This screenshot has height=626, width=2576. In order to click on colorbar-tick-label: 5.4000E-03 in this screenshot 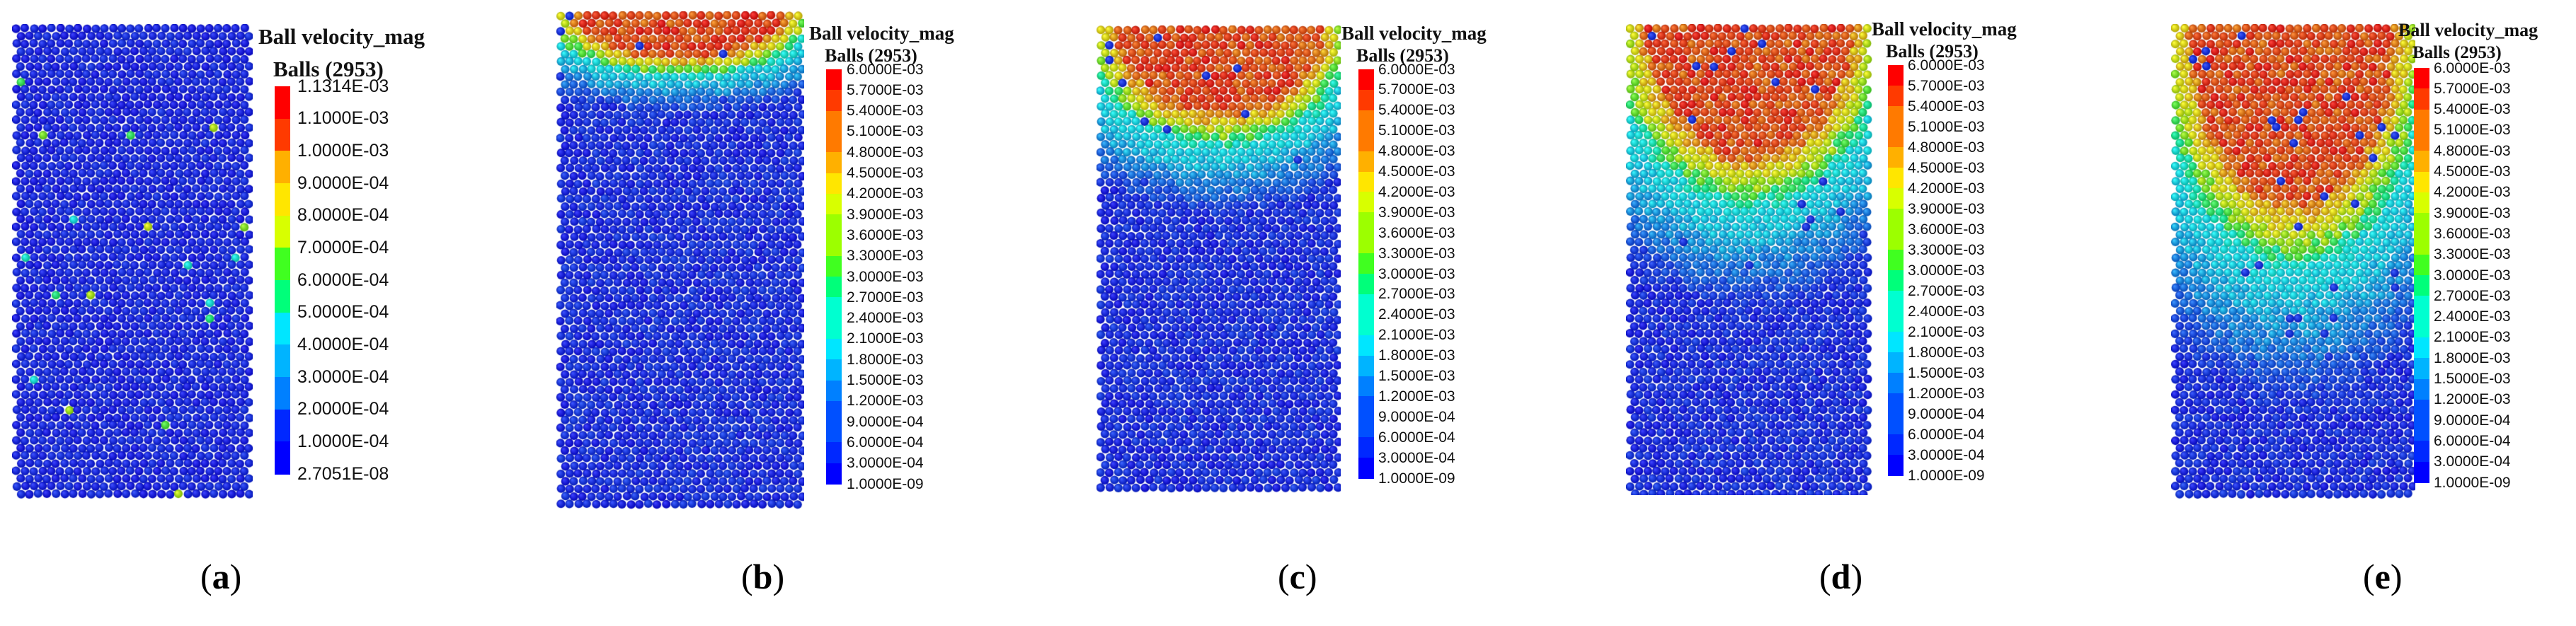, I will do `click(1416, 110)`.